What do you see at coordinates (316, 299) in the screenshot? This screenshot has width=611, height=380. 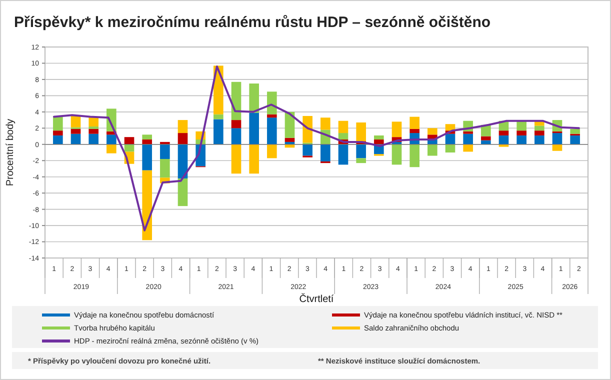 I see `x-axis-title: Čtvrtletí` at bounding box center [316, 299].